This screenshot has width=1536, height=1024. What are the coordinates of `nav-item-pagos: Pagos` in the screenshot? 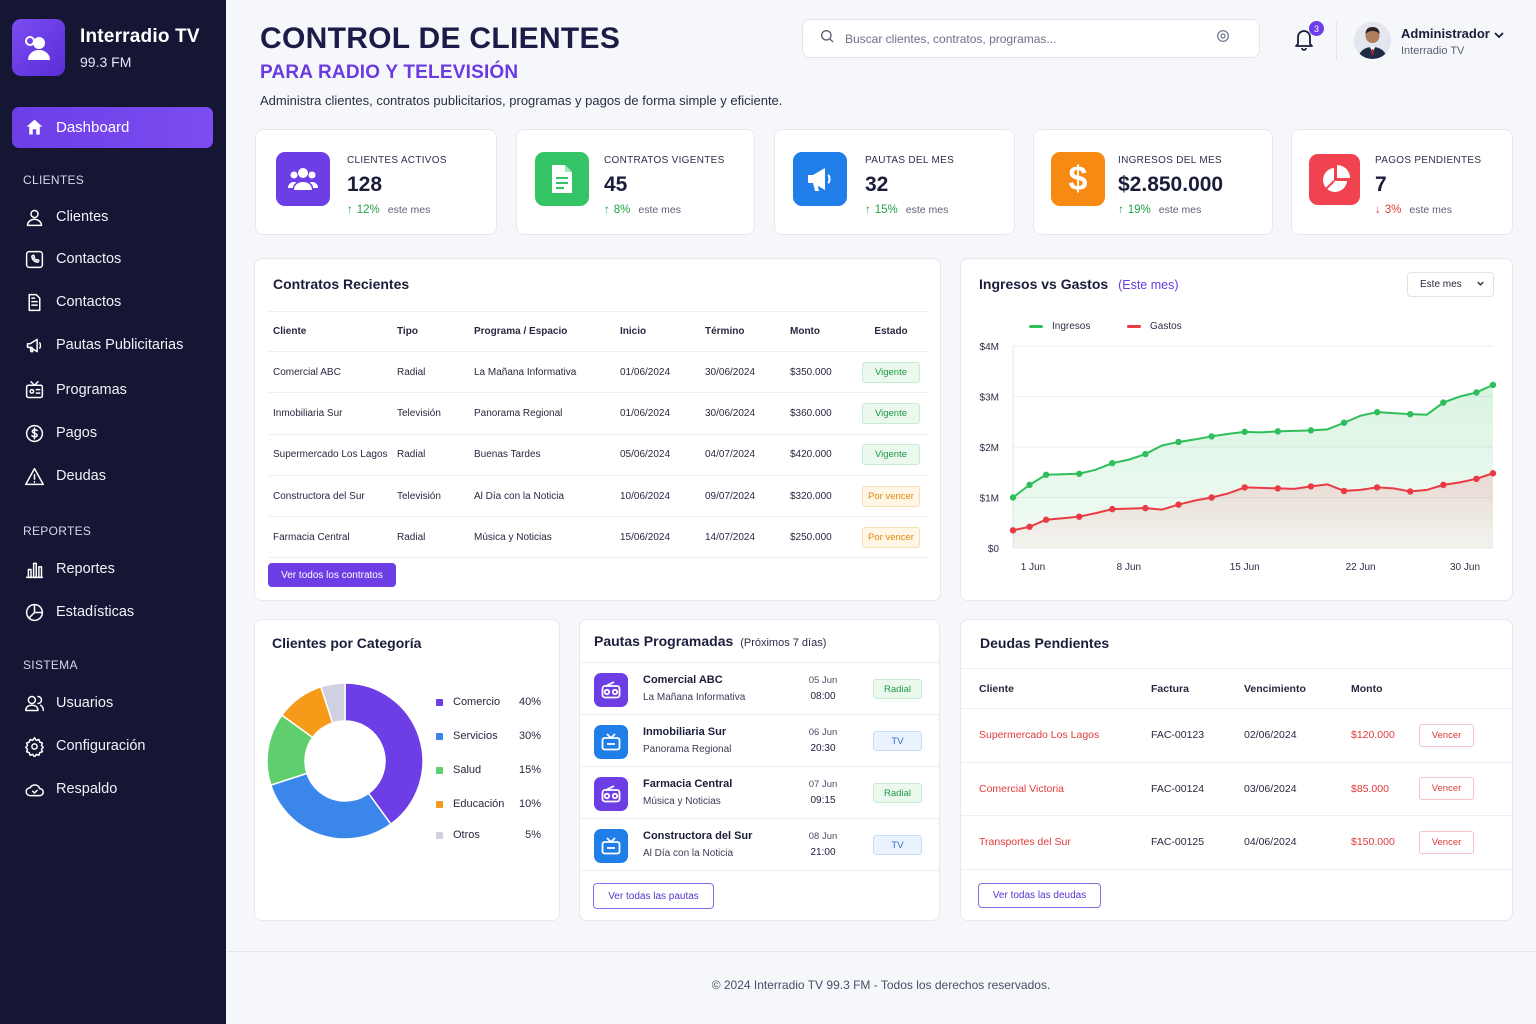 It's located at (60, 433).